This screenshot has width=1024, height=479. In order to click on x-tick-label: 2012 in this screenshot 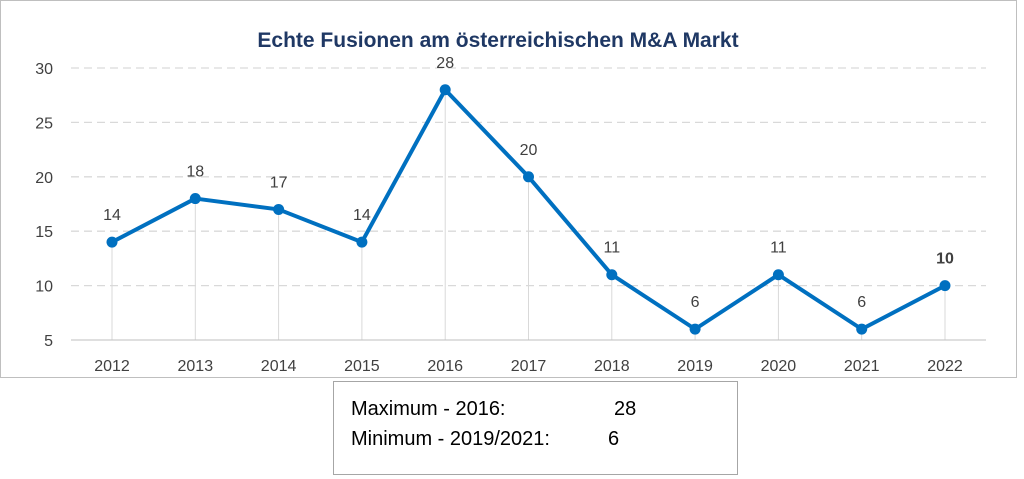, I will do `click(112, 366)`.